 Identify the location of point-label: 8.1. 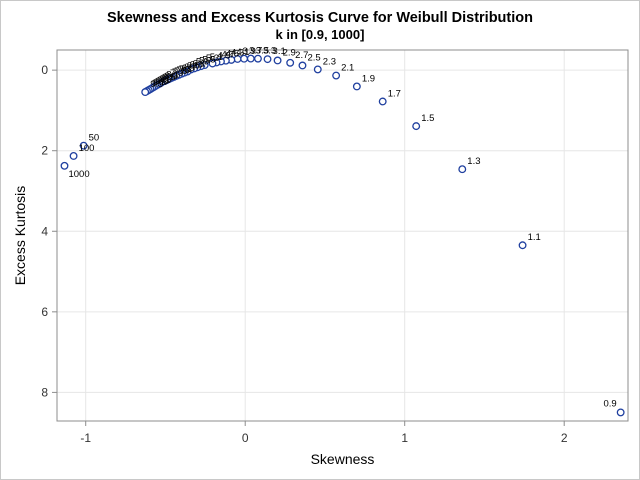
(172, 75).